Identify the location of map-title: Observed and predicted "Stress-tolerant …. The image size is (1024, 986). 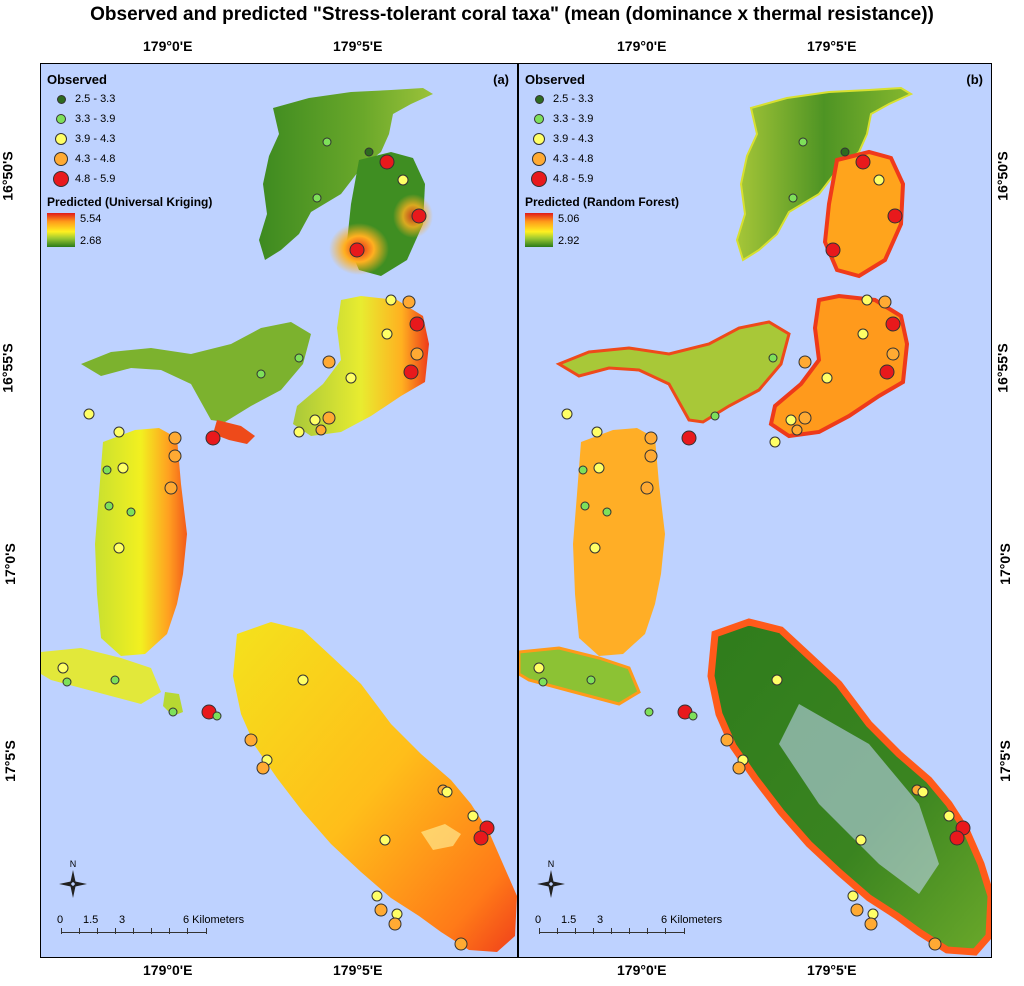
(512, 14).